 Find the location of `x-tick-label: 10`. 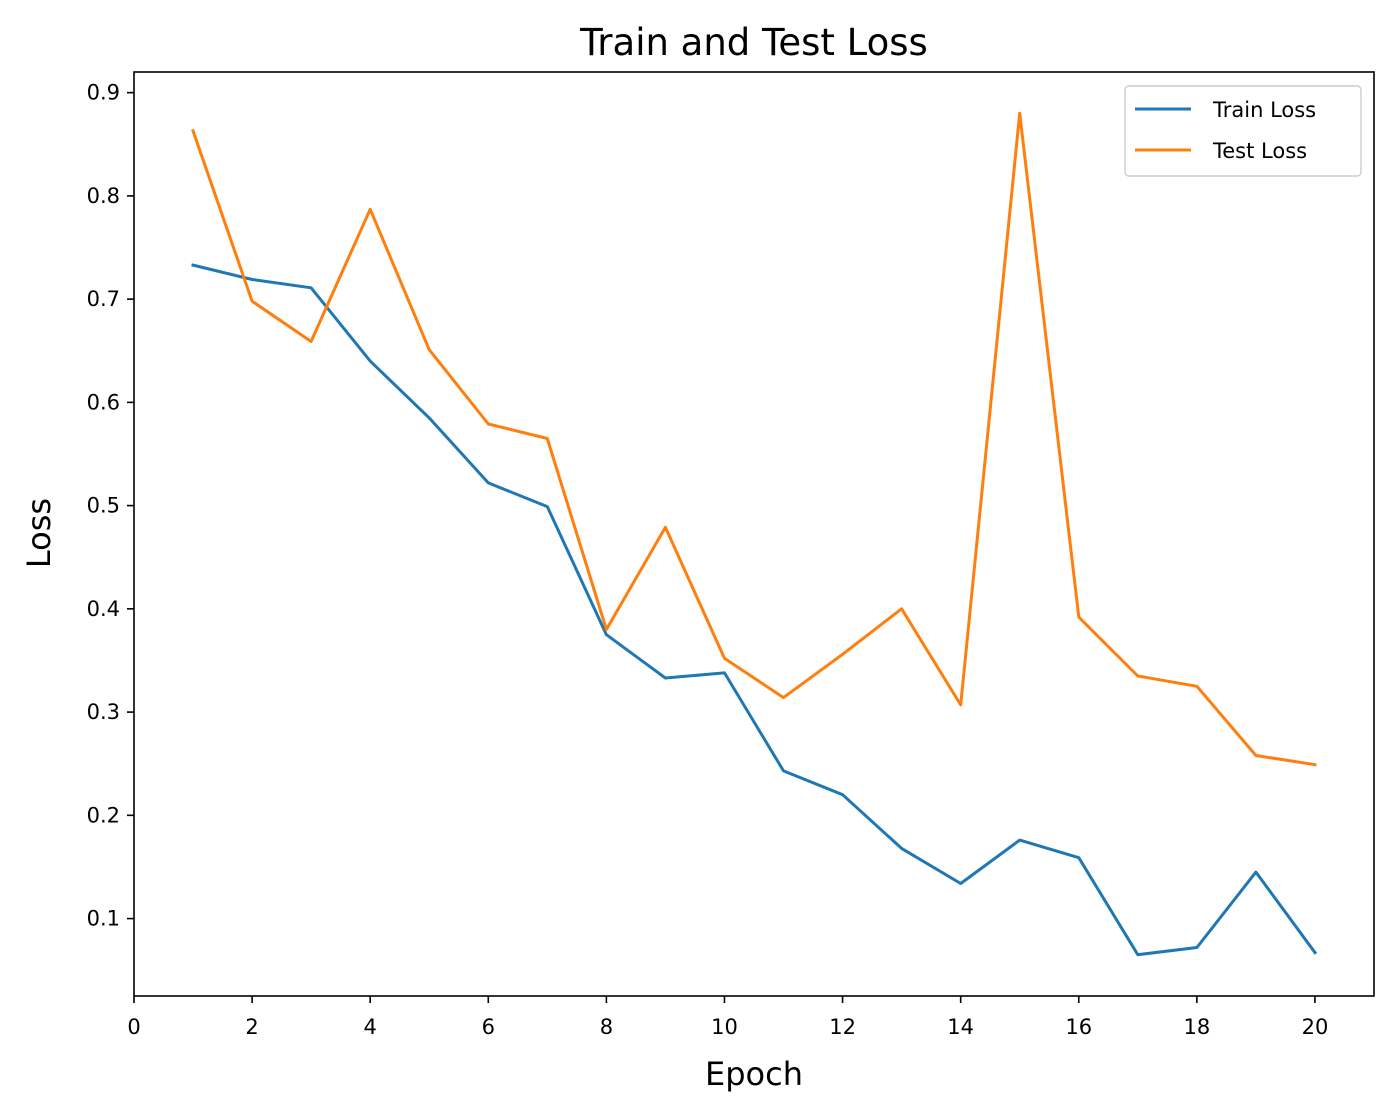

x-tick-label: 10 is located at coordinates (724, 1027).